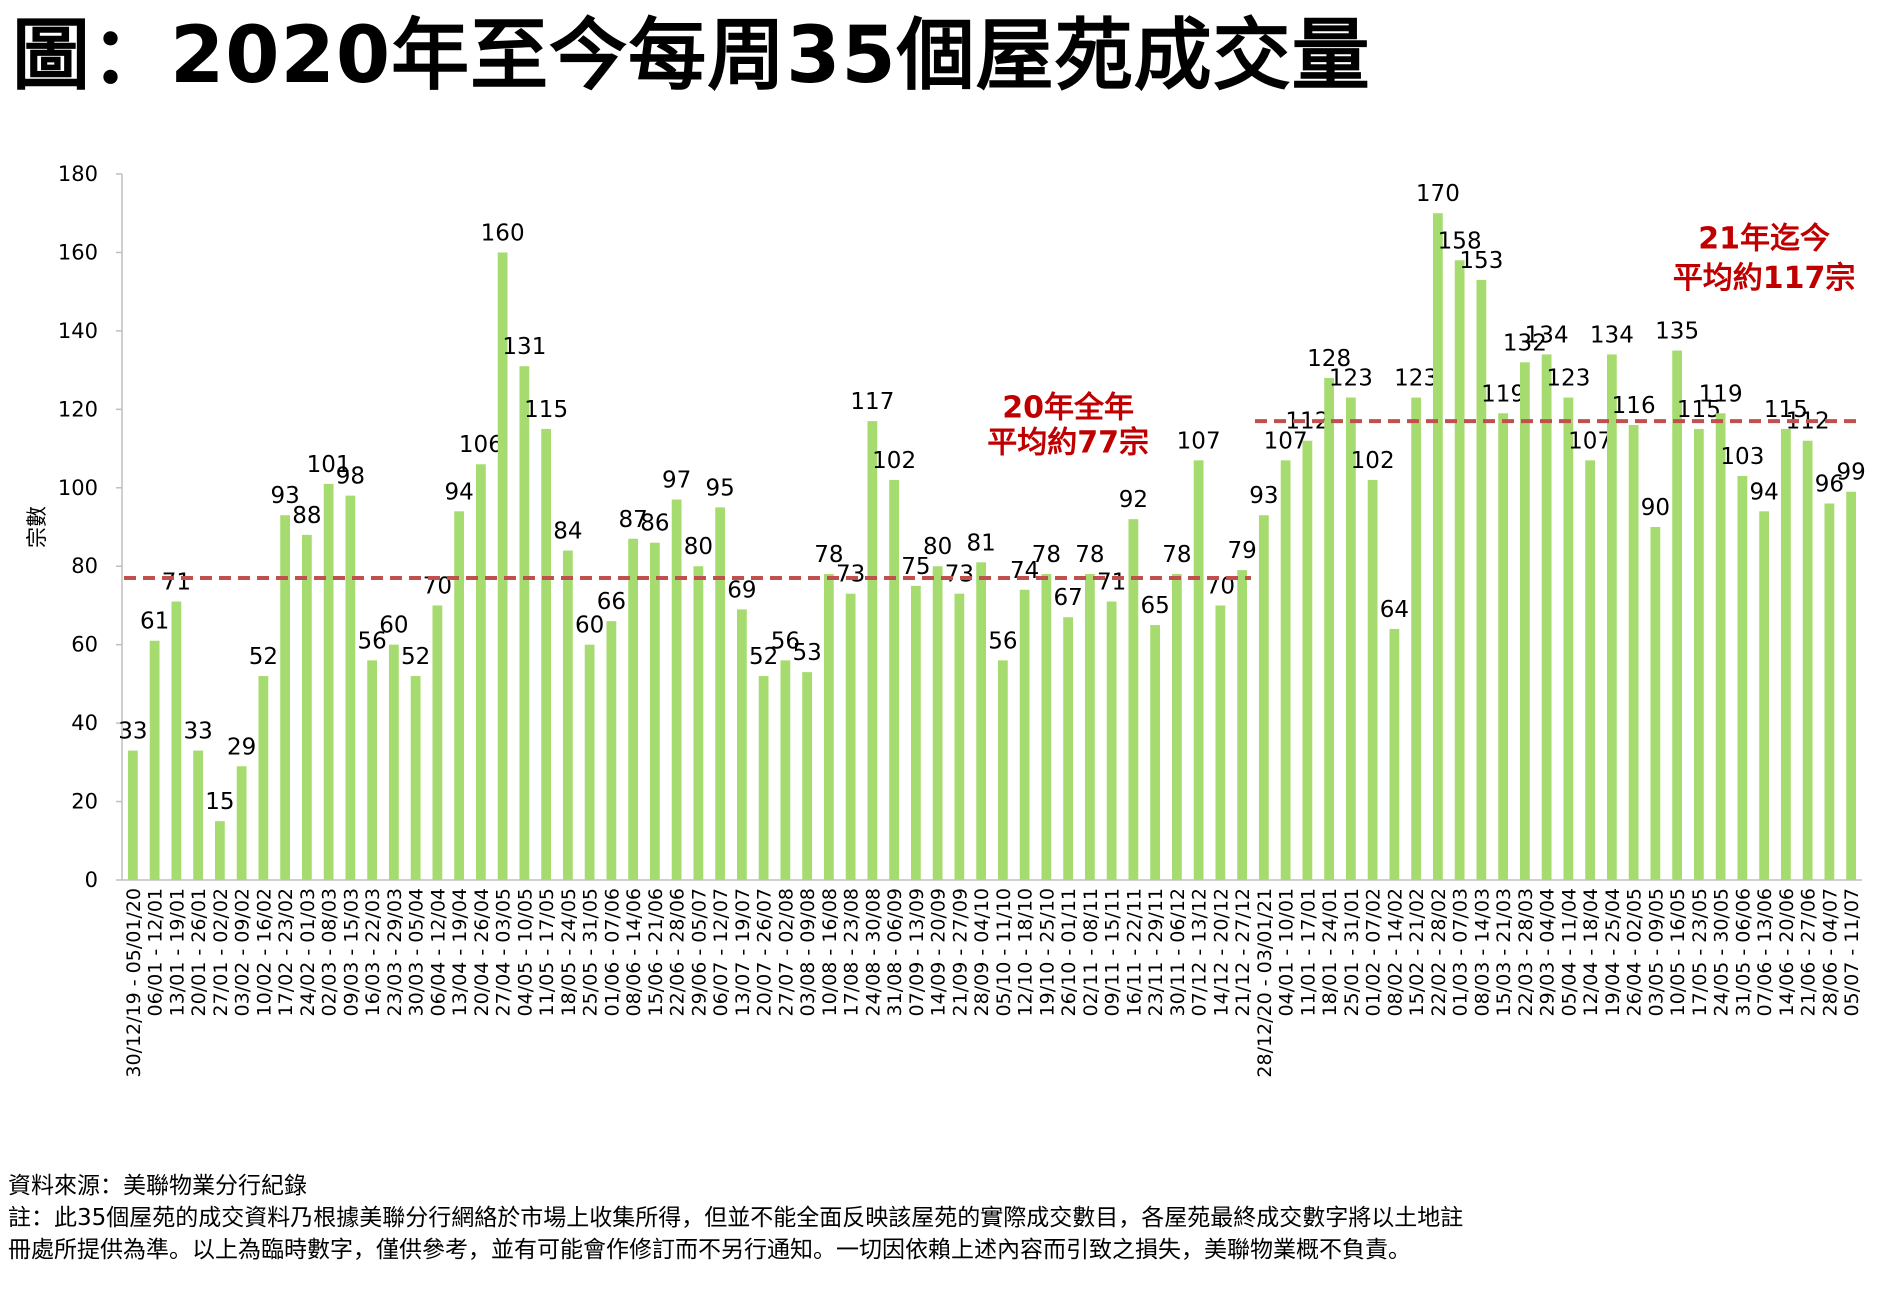  Describe the element at coordinates (1374, 952) in the screenshot. I see `x-tick-label: 01/02 - 07/02` at that location.